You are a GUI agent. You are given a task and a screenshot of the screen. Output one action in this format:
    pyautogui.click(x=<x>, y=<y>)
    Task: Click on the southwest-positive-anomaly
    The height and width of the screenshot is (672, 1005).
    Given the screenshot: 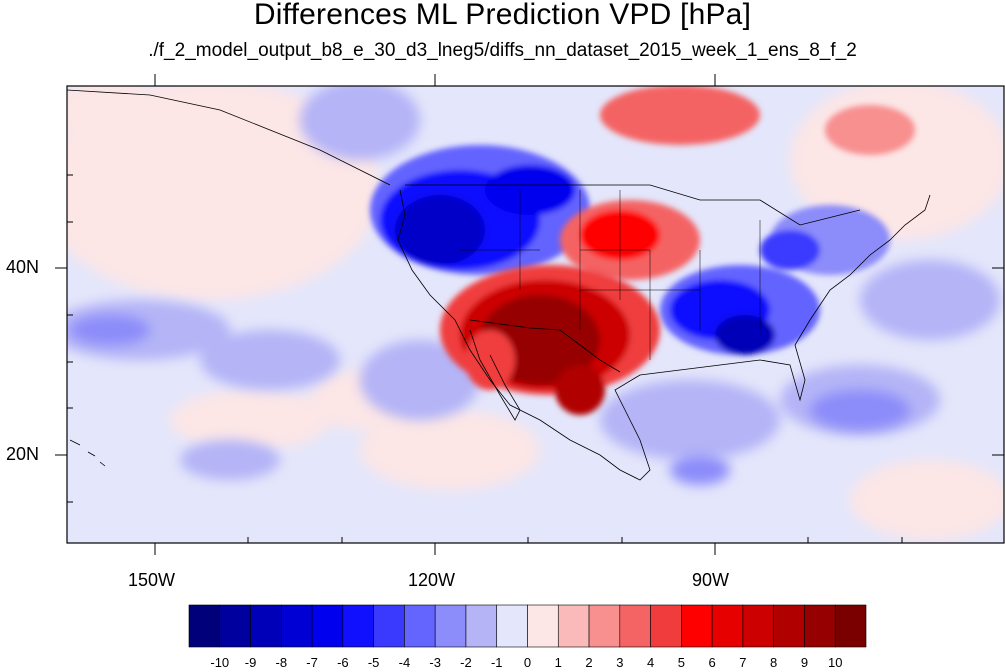 What is the action you would take?
    pyautogui.click(x=550, y=340)
    